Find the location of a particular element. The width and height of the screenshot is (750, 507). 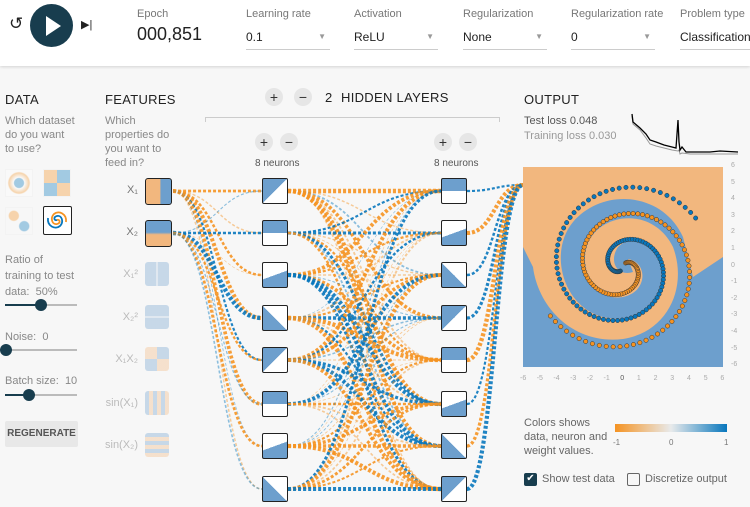

loss-chart is located at coordinates (685, 134).